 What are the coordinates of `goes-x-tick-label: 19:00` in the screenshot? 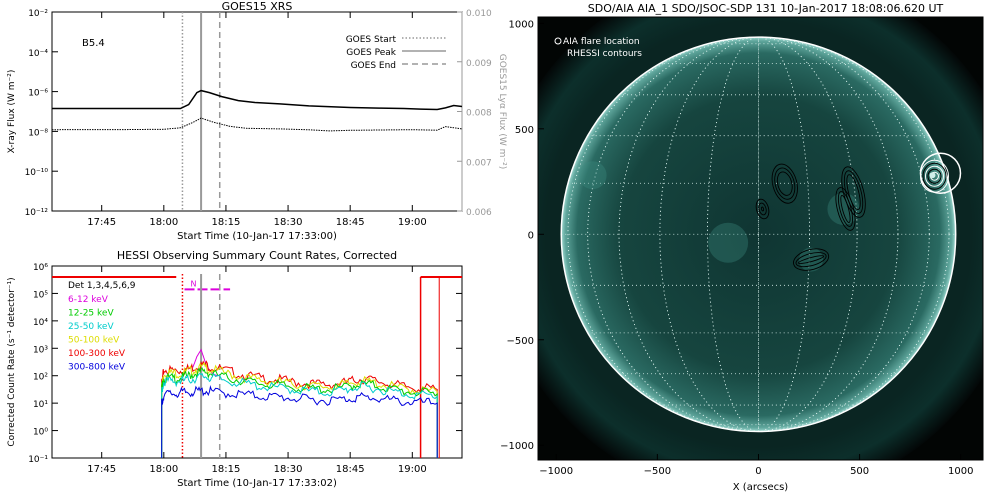 It's located at (412, 222).